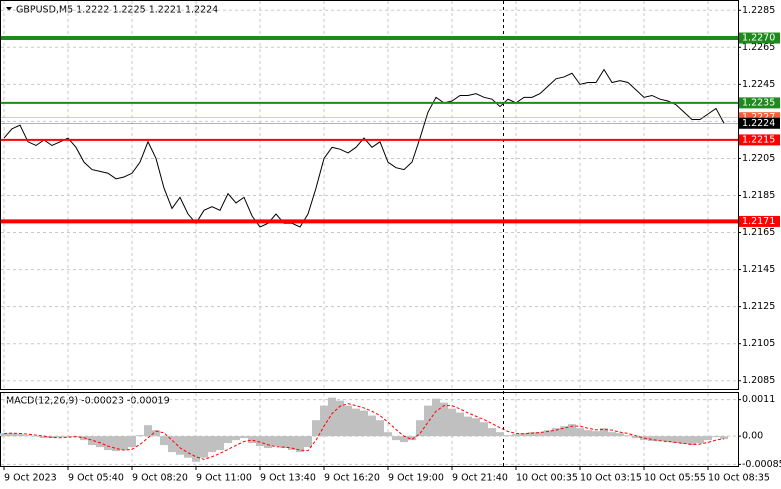 This screenshot has width=781, height=489. I want to click on y-tick-label: 1.2205, so click(758, 158).